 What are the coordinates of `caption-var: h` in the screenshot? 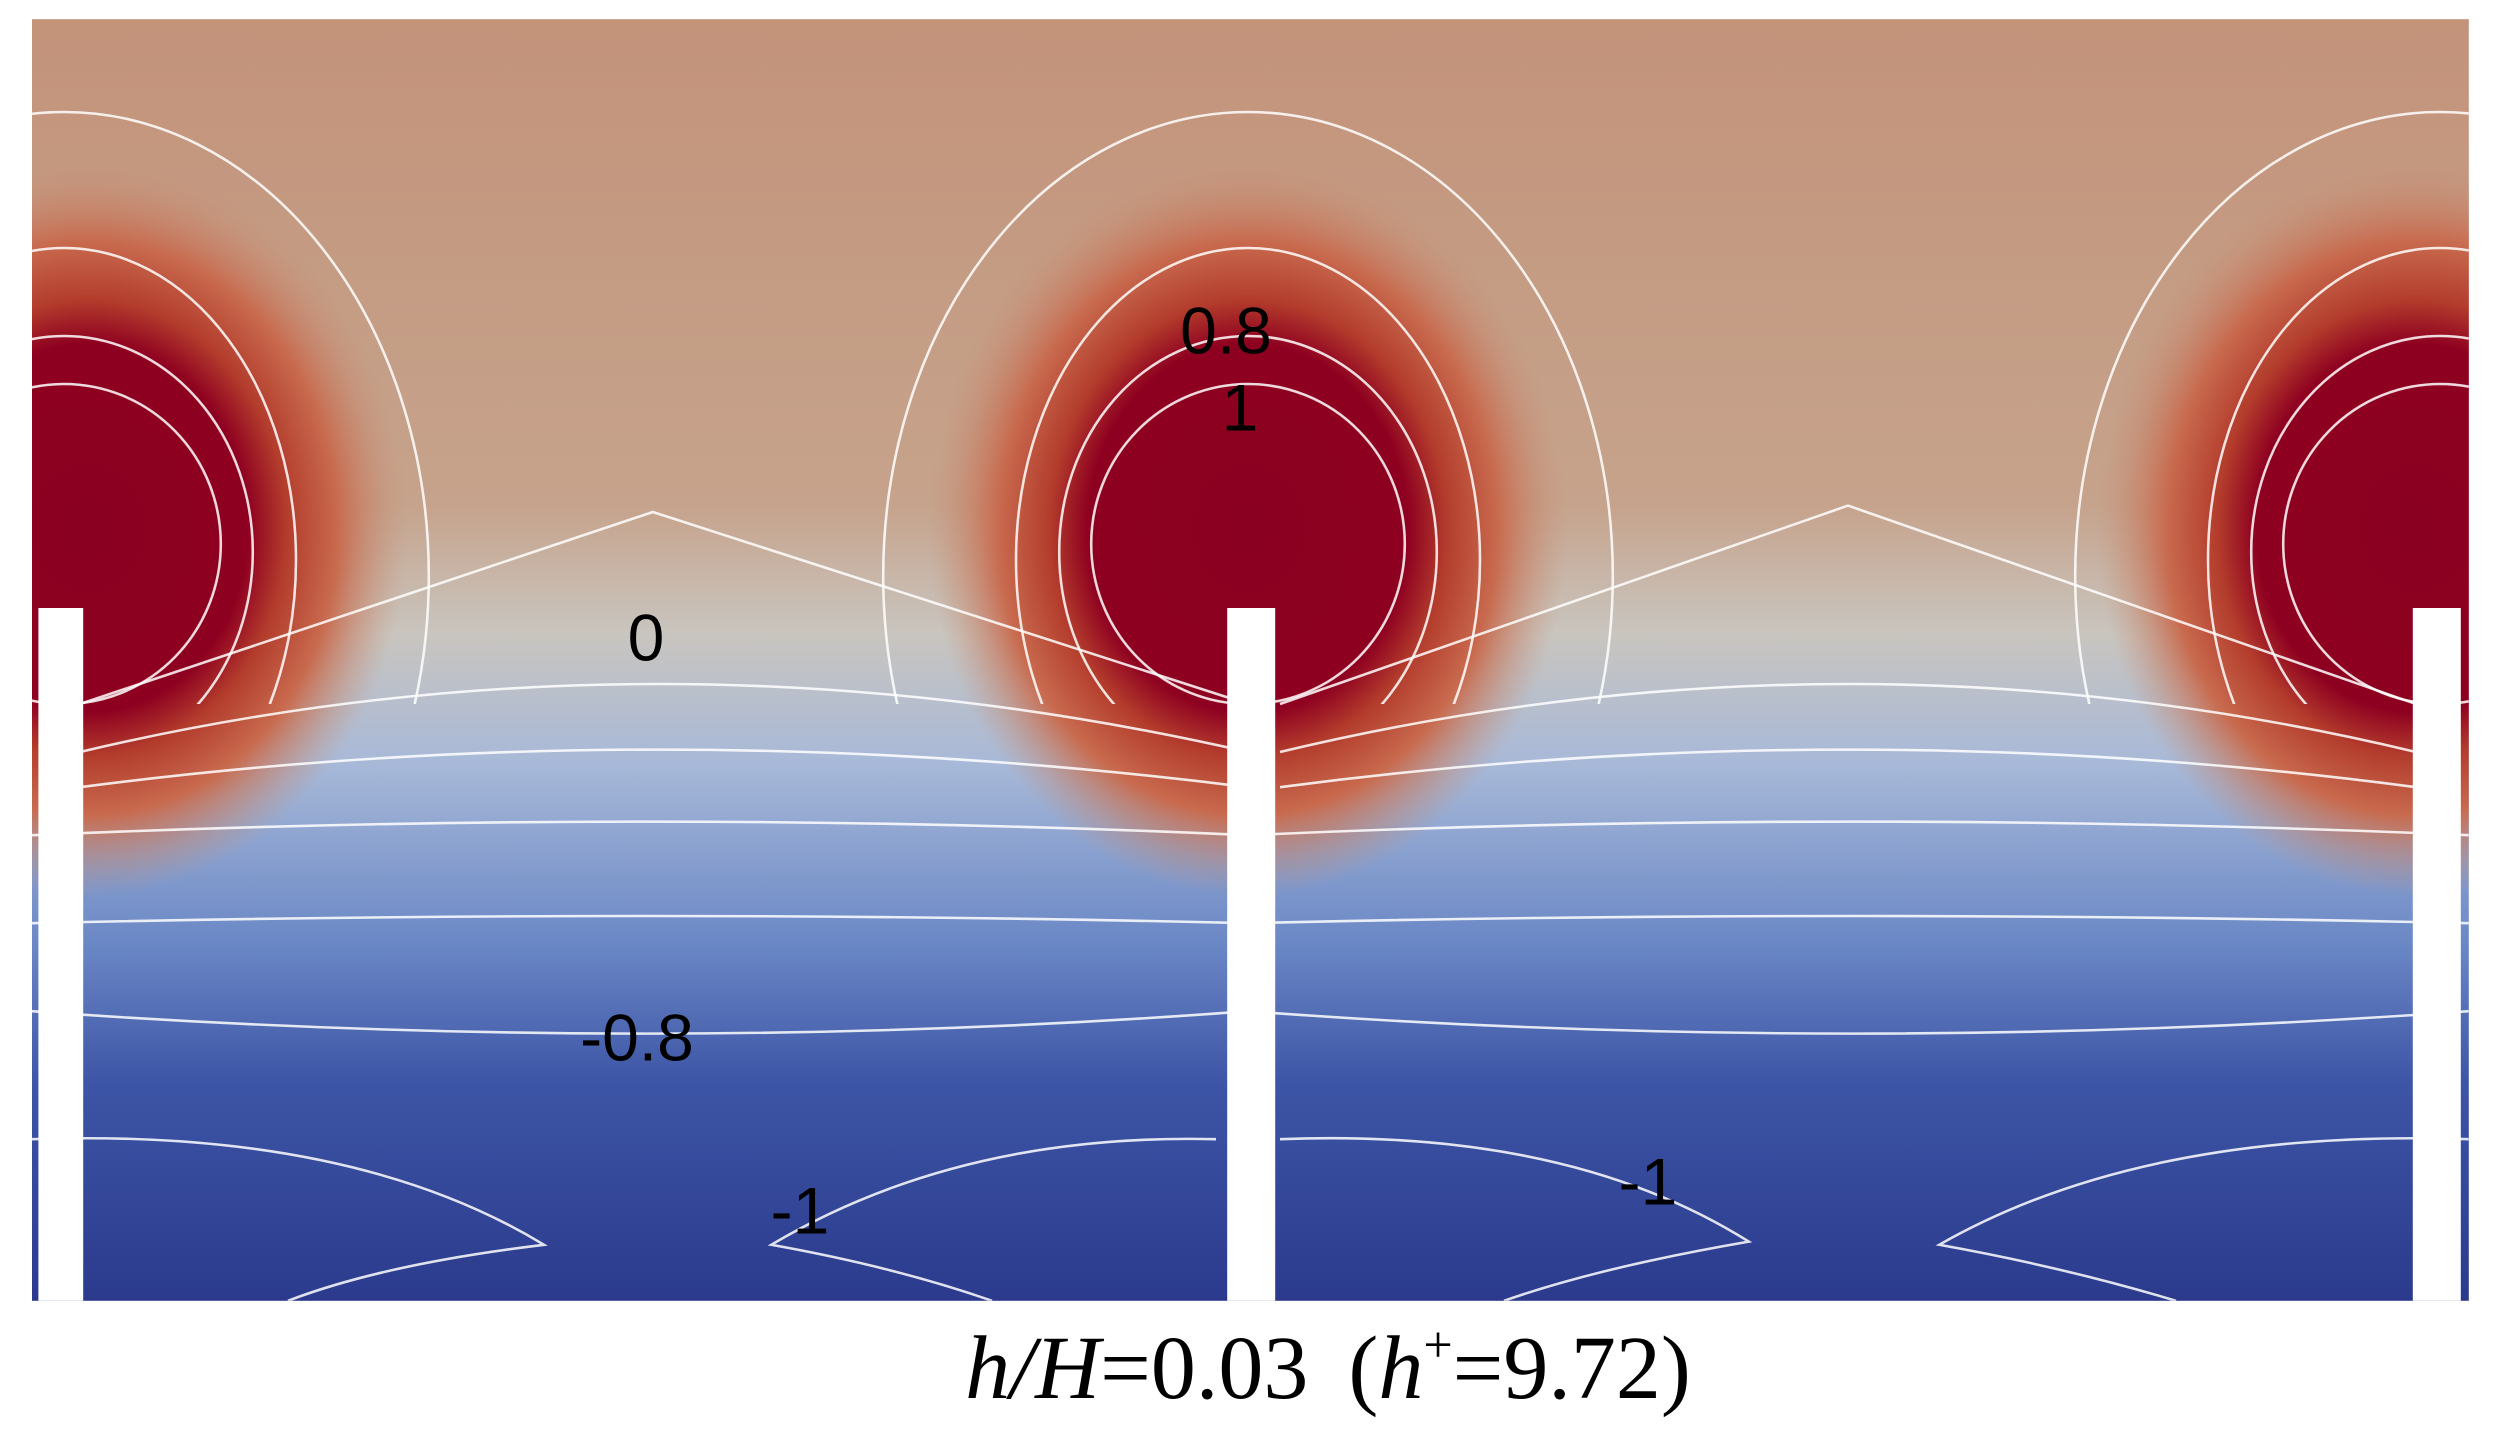 It's located at (1400, 1368).